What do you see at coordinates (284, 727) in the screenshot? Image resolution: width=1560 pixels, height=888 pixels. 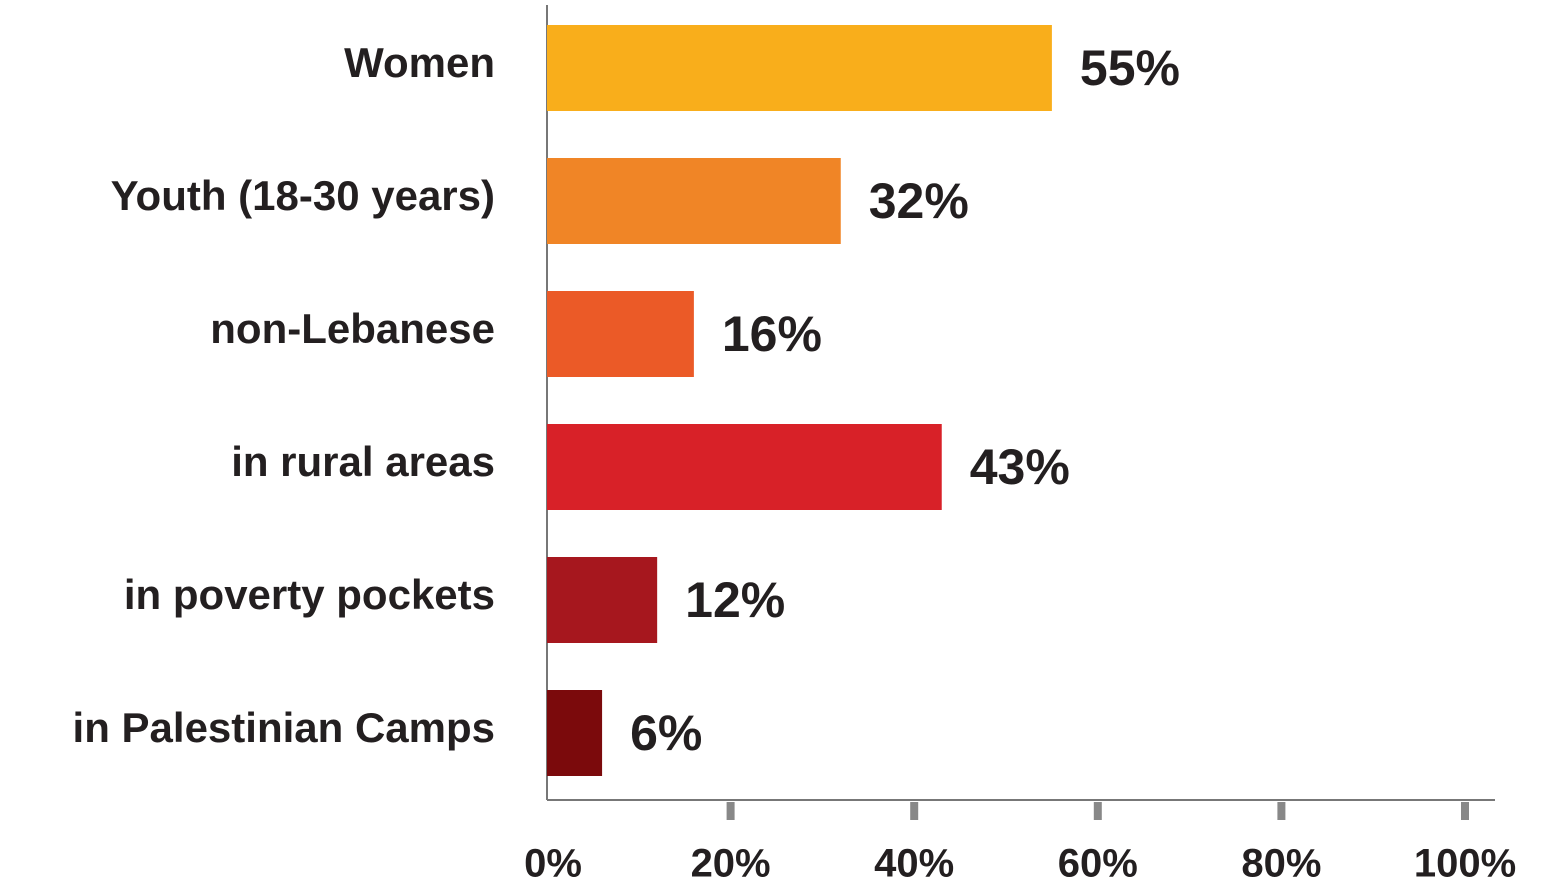 I see `category-label: in Palestinian Camps` at bounding box center [284, 727].